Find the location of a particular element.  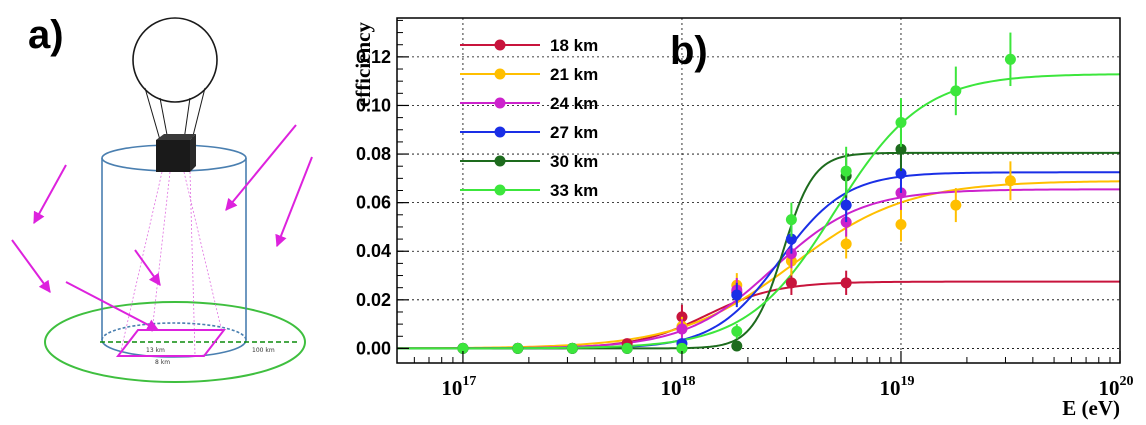

legend-marker-33-km is located at coordinates (500, 190).